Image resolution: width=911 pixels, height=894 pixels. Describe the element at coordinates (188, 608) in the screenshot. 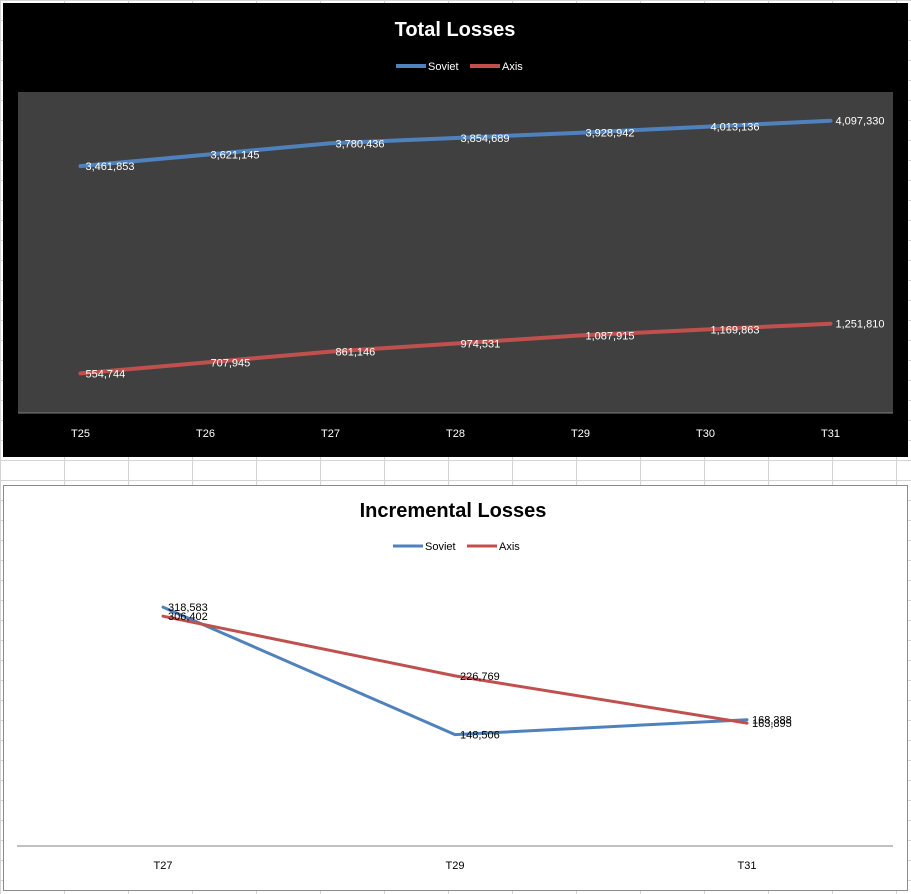

I see `data-label-soviet-t27: 318,583` at that location.